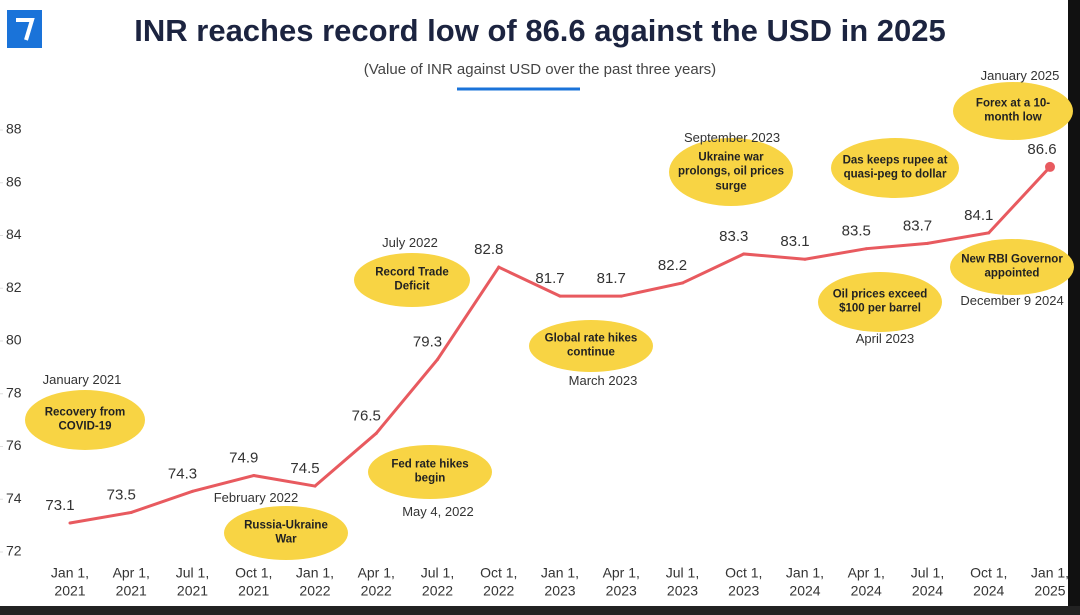 The height and width of the screenshot is (615, 1080). I want to click on data-label: 82.8, so click(488, 249).